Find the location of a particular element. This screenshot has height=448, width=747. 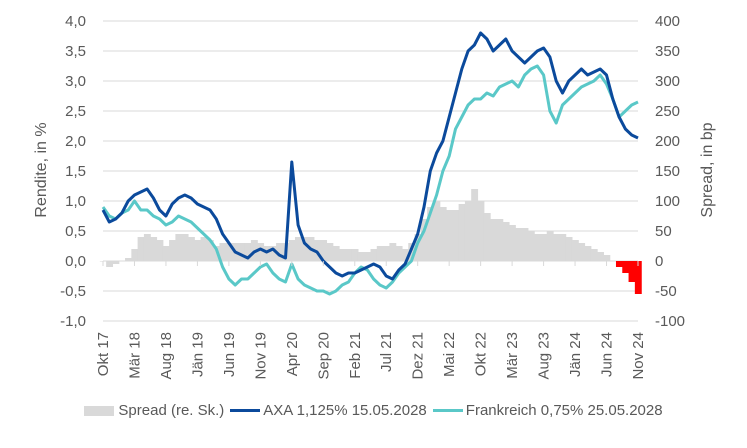

legend-swatch-spread is located at coordinates (99, 410).